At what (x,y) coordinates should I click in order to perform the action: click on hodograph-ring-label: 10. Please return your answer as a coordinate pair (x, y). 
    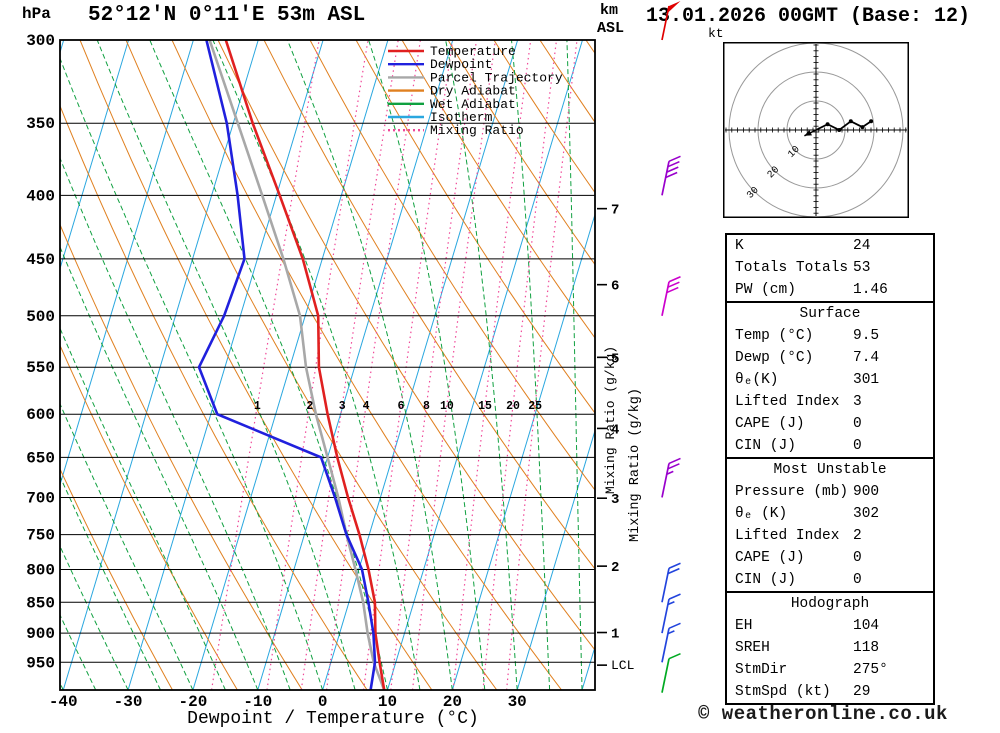
    Looking at the image, I should click on (794, 152).